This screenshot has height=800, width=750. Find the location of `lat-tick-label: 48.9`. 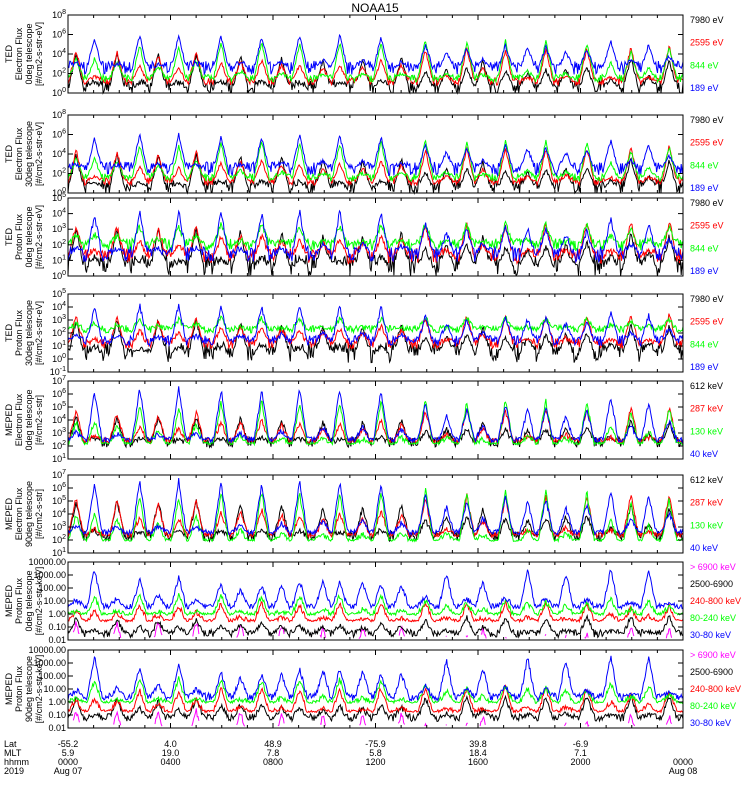

lat-tick-label: 48.9 is located at coordinates (273, 744).